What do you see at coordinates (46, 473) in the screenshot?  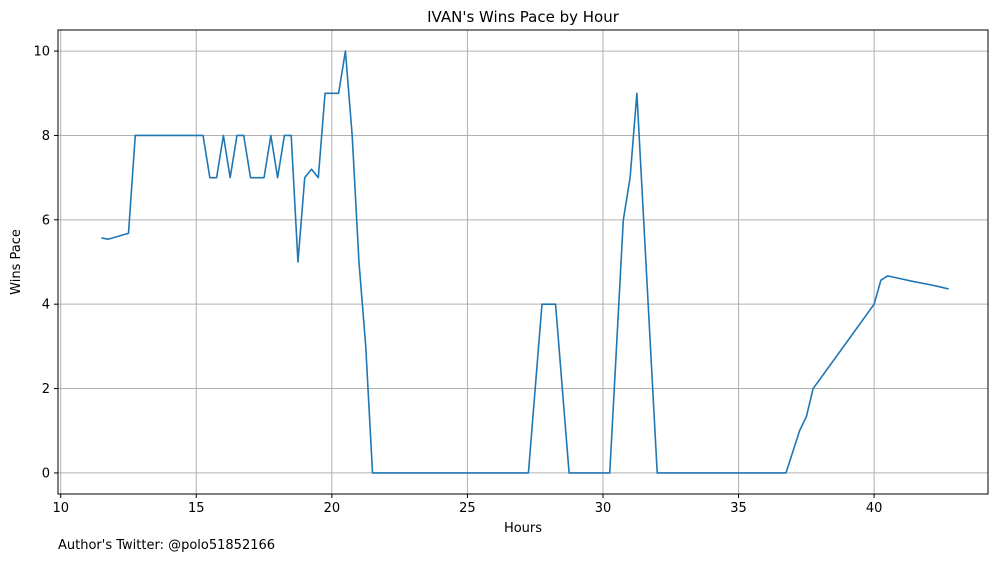 I see `y-tick-label: 0` at bounding box center [46, 473].